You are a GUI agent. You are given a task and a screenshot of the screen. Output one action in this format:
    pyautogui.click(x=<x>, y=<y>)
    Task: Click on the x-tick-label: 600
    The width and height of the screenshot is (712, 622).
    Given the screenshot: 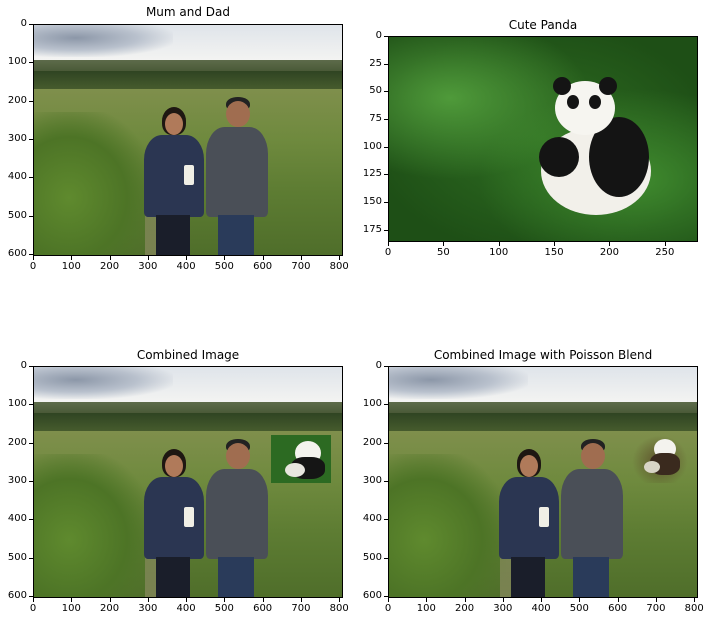 What is the action you would take?
    pyautogui.click(x=618, y=608)
    